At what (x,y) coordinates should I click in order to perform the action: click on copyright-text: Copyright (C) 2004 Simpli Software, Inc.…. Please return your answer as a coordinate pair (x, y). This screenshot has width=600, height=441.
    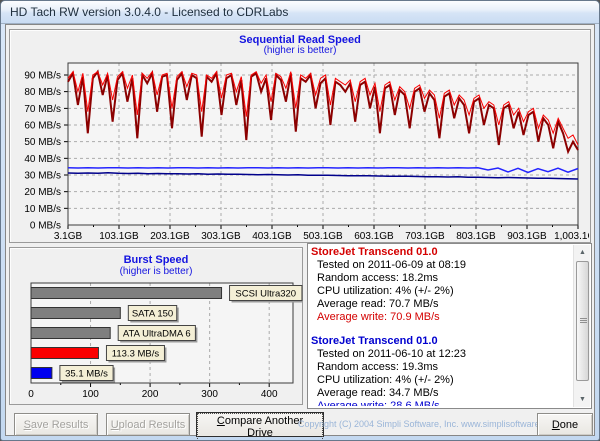
    Looking at the image, I should click on (429, 424).